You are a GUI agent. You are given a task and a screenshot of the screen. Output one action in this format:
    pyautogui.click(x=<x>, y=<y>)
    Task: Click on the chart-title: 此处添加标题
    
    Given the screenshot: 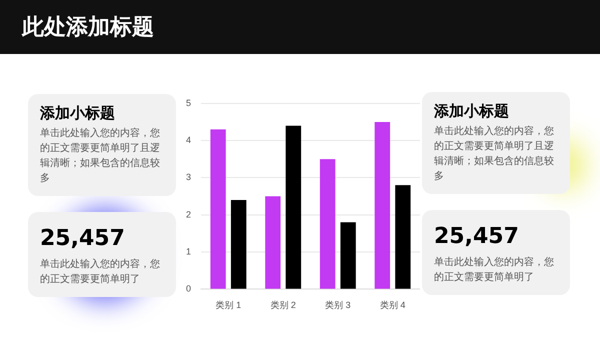 What is the action you would take?
    pyautogui.click(x=88, y=28)
    